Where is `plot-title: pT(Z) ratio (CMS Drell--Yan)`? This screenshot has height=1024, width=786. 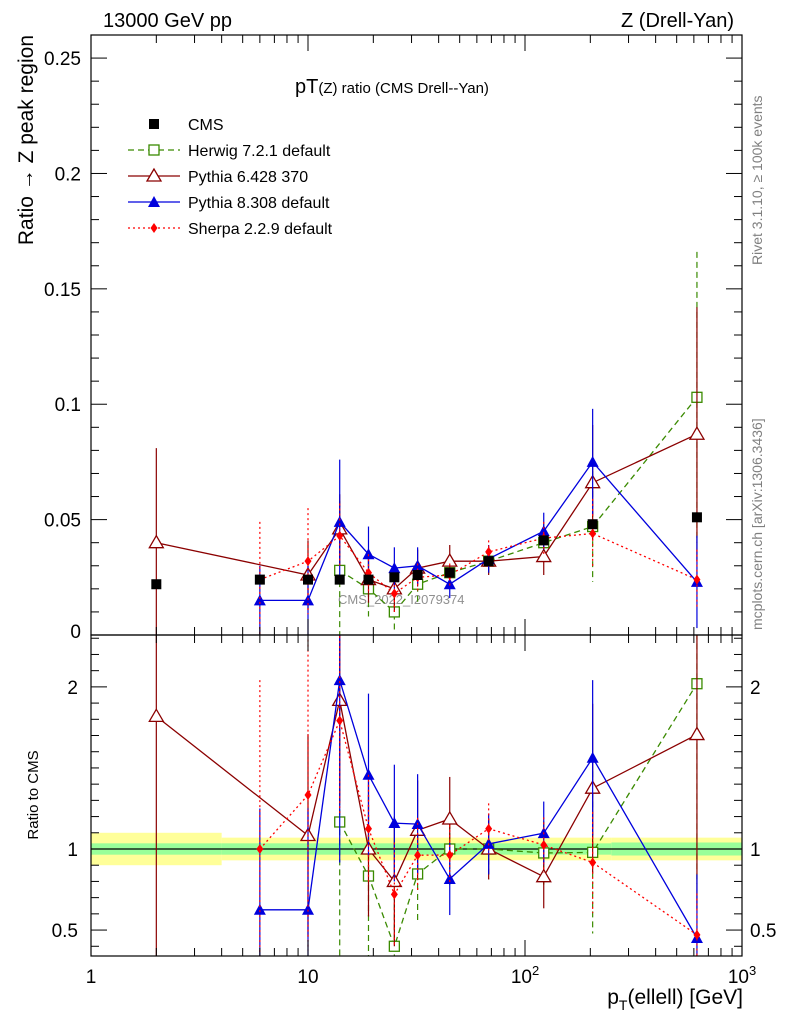
plot-title: pT(Z) ratio (CMS Drell--Yan) is located at coordinates (392, 87).